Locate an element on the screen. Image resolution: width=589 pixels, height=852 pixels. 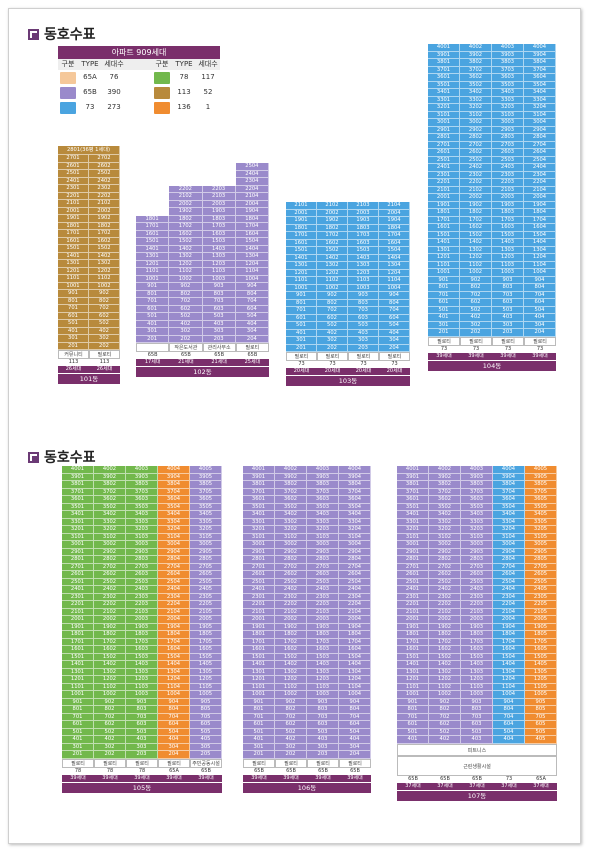
unit-cell: 2402 is located at coordinates (476, 168).